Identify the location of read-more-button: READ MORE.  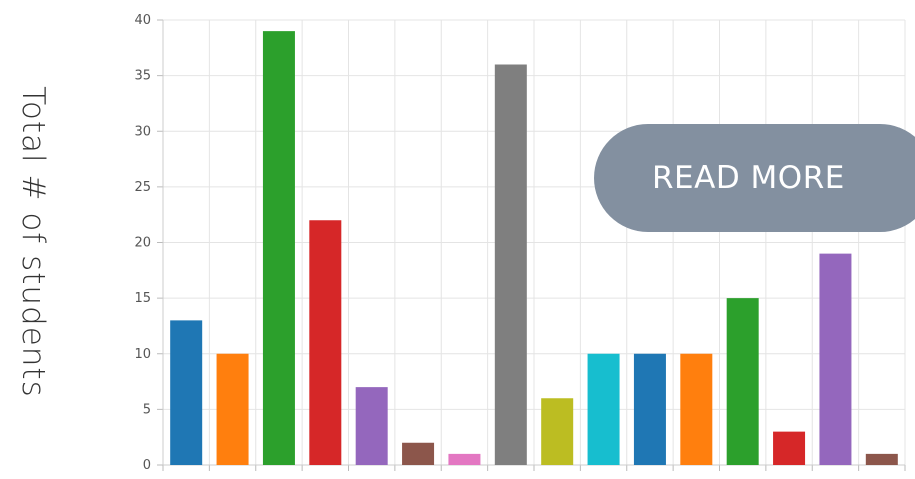
(754, 178).